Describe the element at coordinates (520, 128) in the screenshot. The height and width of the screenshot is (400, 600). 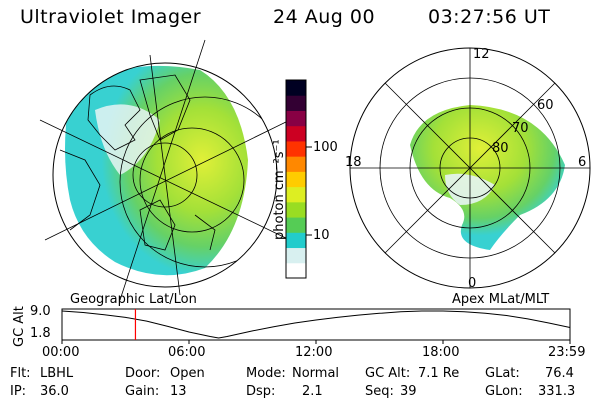
I see `lat-label-70: 70` at that location.